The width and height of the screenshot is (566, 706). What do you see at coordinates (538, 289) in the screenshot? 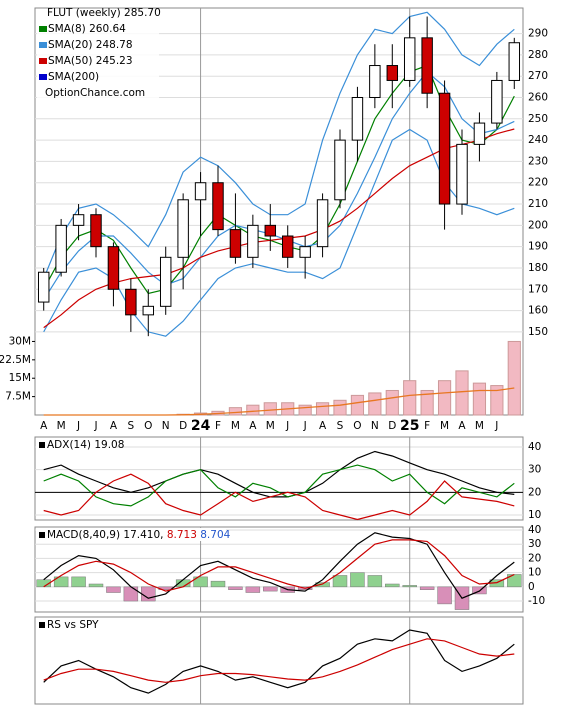
I see `y-tick-label: 170` at bounding box center [538, 289].